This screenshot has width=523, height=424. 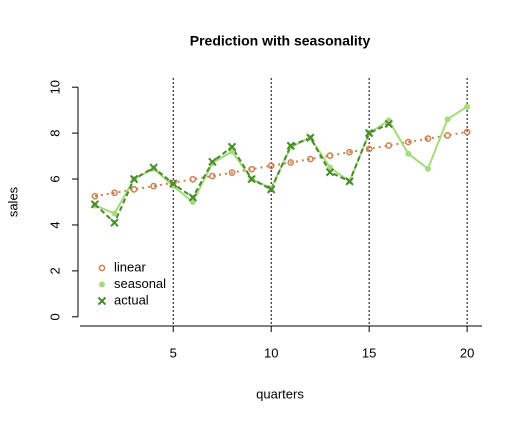 What do you see at coordinates (54, 316) in the screenshot?
I see `y-tick-label: 0` at bounding box center [54, 316].